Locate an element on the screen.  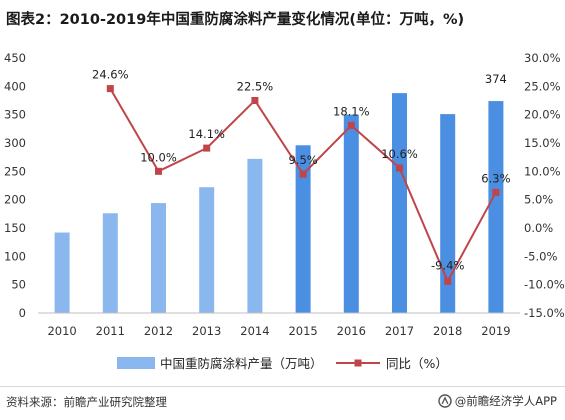
growth-marker-2011 is located at coordinates (110, 89).